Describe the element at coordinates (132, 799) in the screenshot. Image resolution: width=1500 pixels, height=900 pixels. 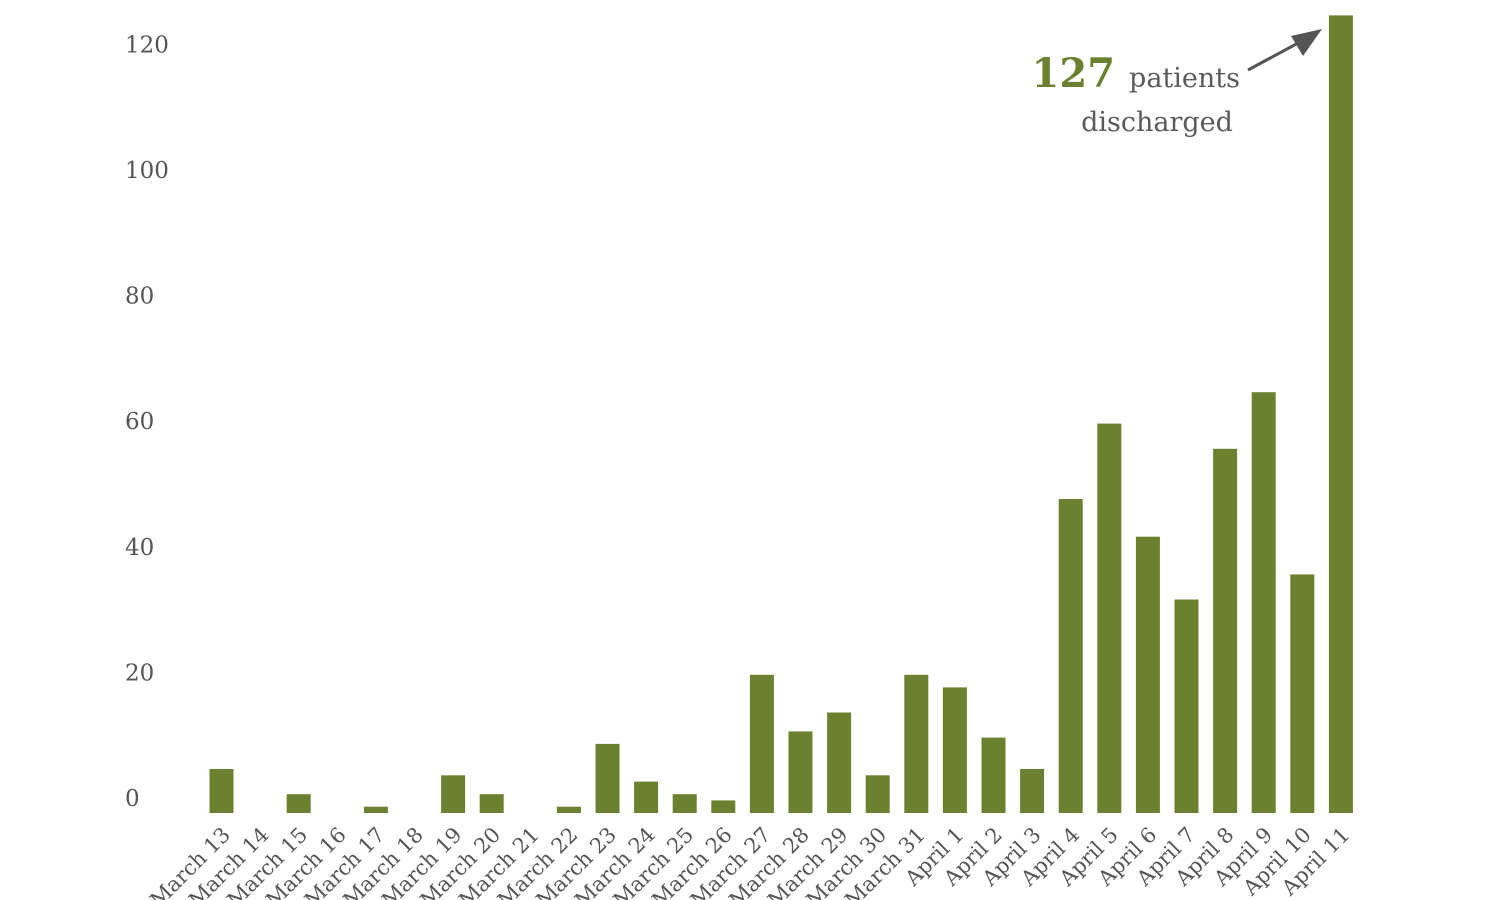
I see `y-tick-label: 0` at that location.